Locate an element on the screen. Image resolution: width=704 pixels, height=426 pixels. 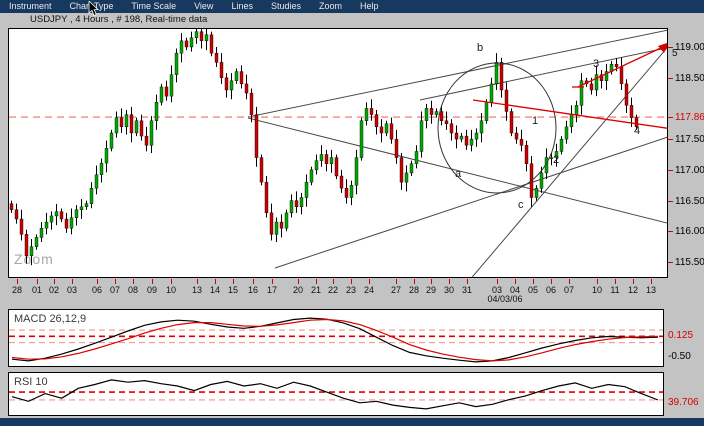
time-axis-label: 11 is located at coordinates (615, 290).